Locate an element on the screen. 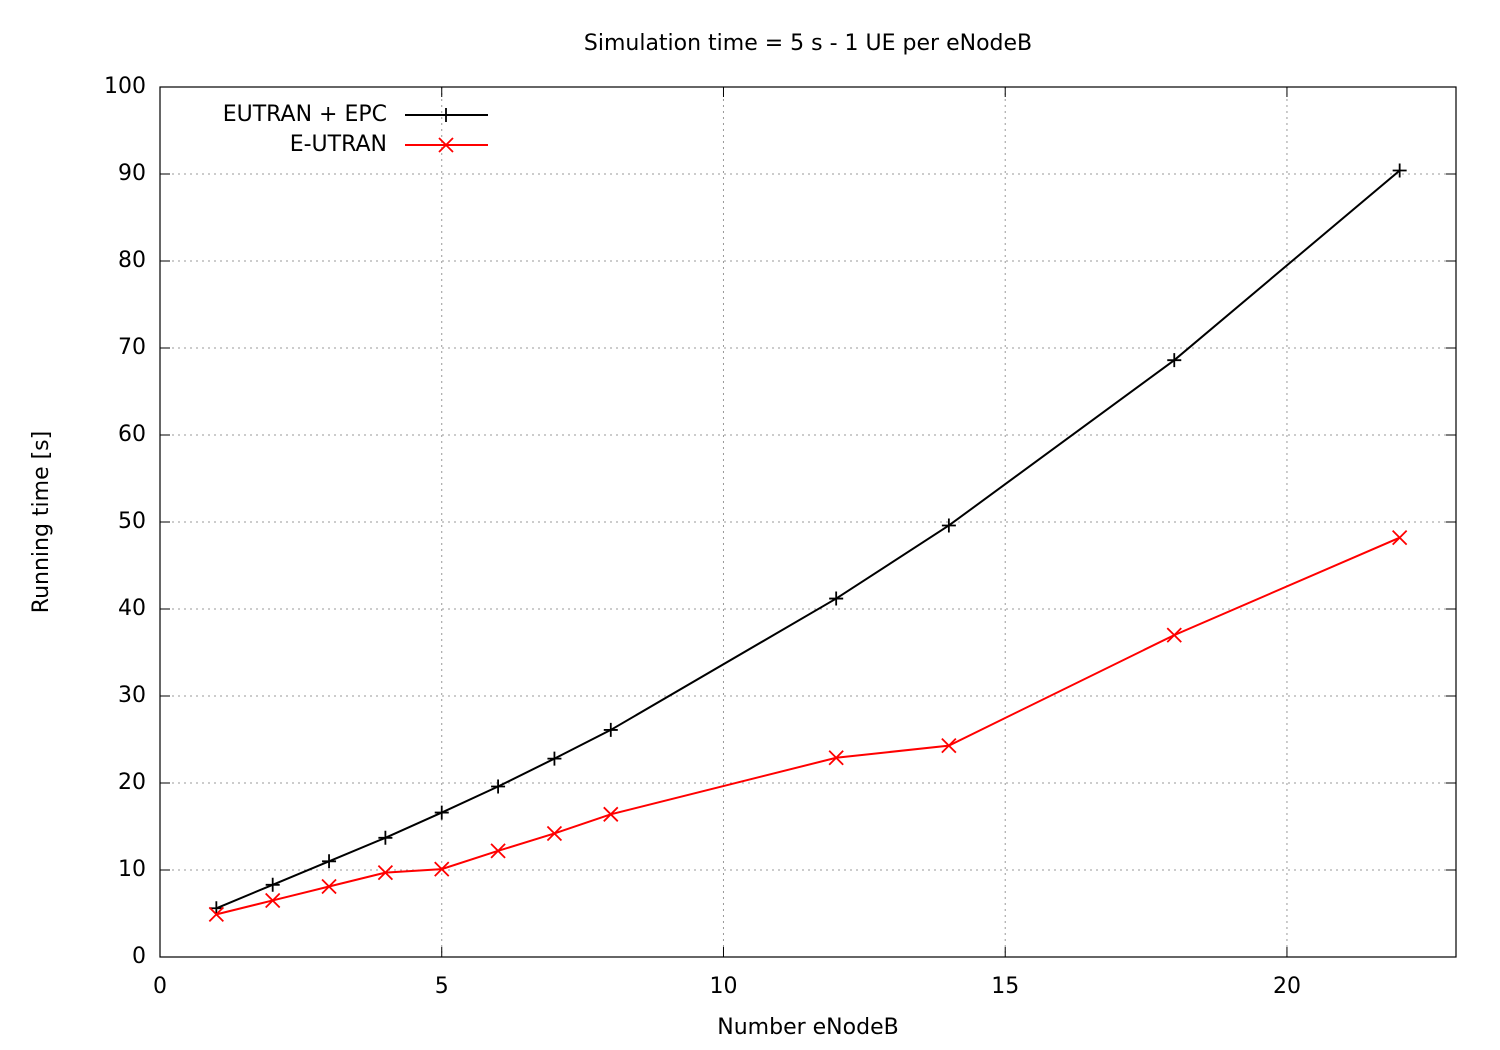 The height and width of the screenshot is (1050, 1500). x-tick-label: 5 is located at coordinates (442, 986).